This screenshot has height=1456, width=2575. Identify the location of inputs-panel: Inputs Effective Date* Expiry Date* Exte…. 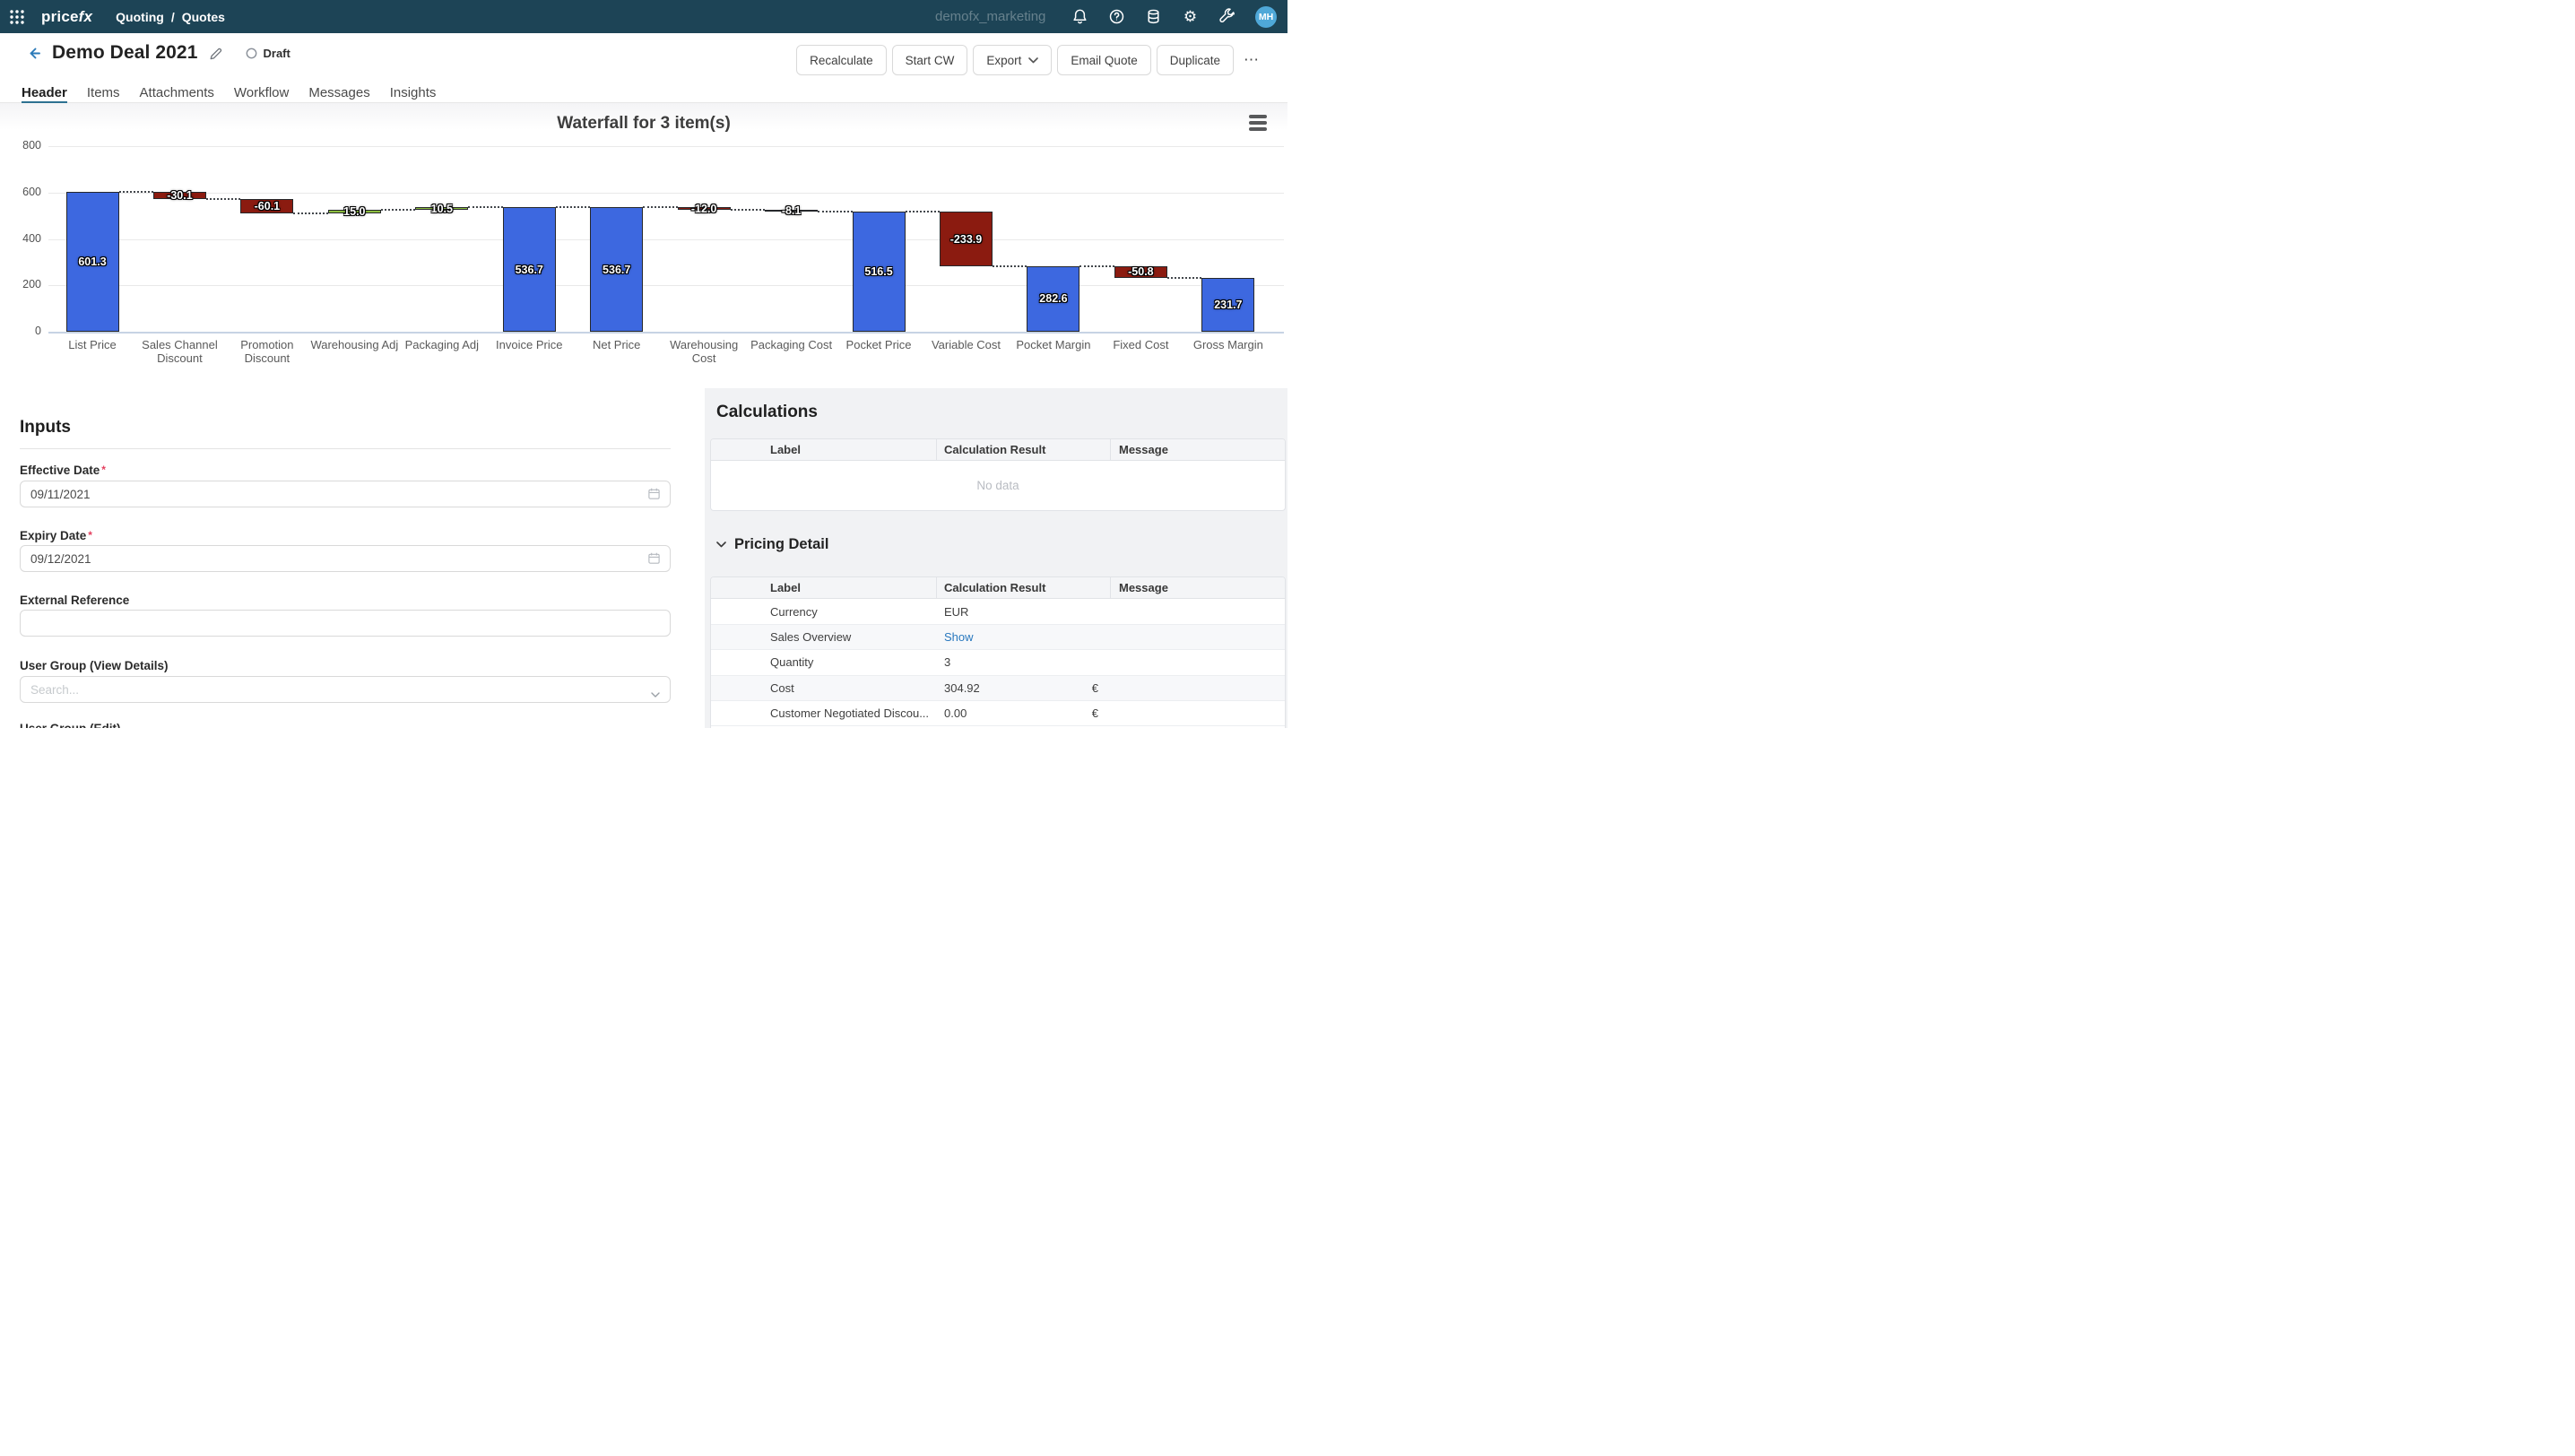
(352, 558).